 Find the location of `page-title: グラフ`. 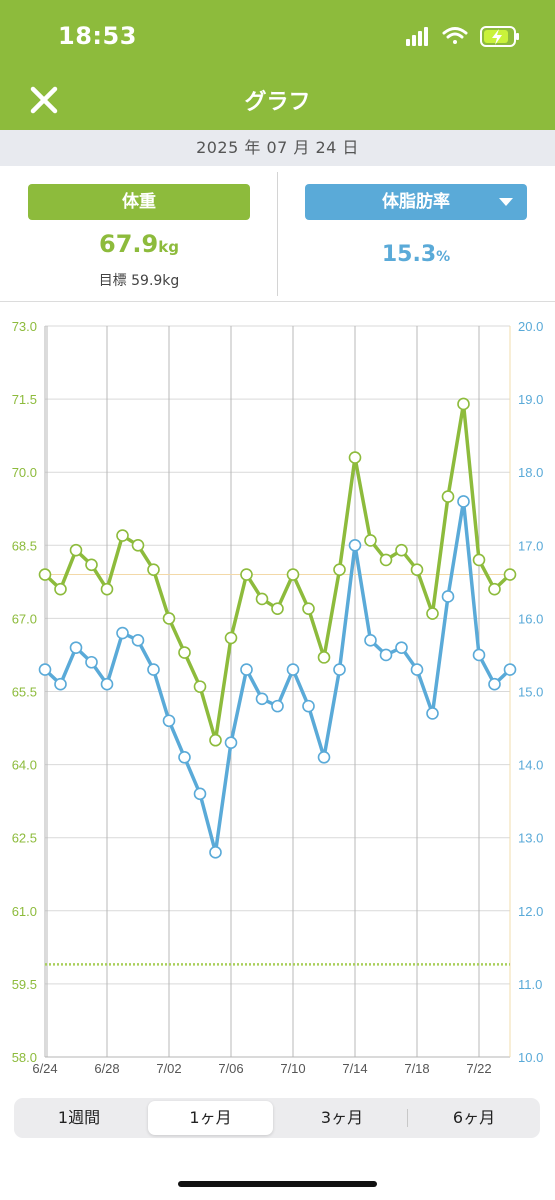

page-title: グラフ is located at coordinates (277, 102).